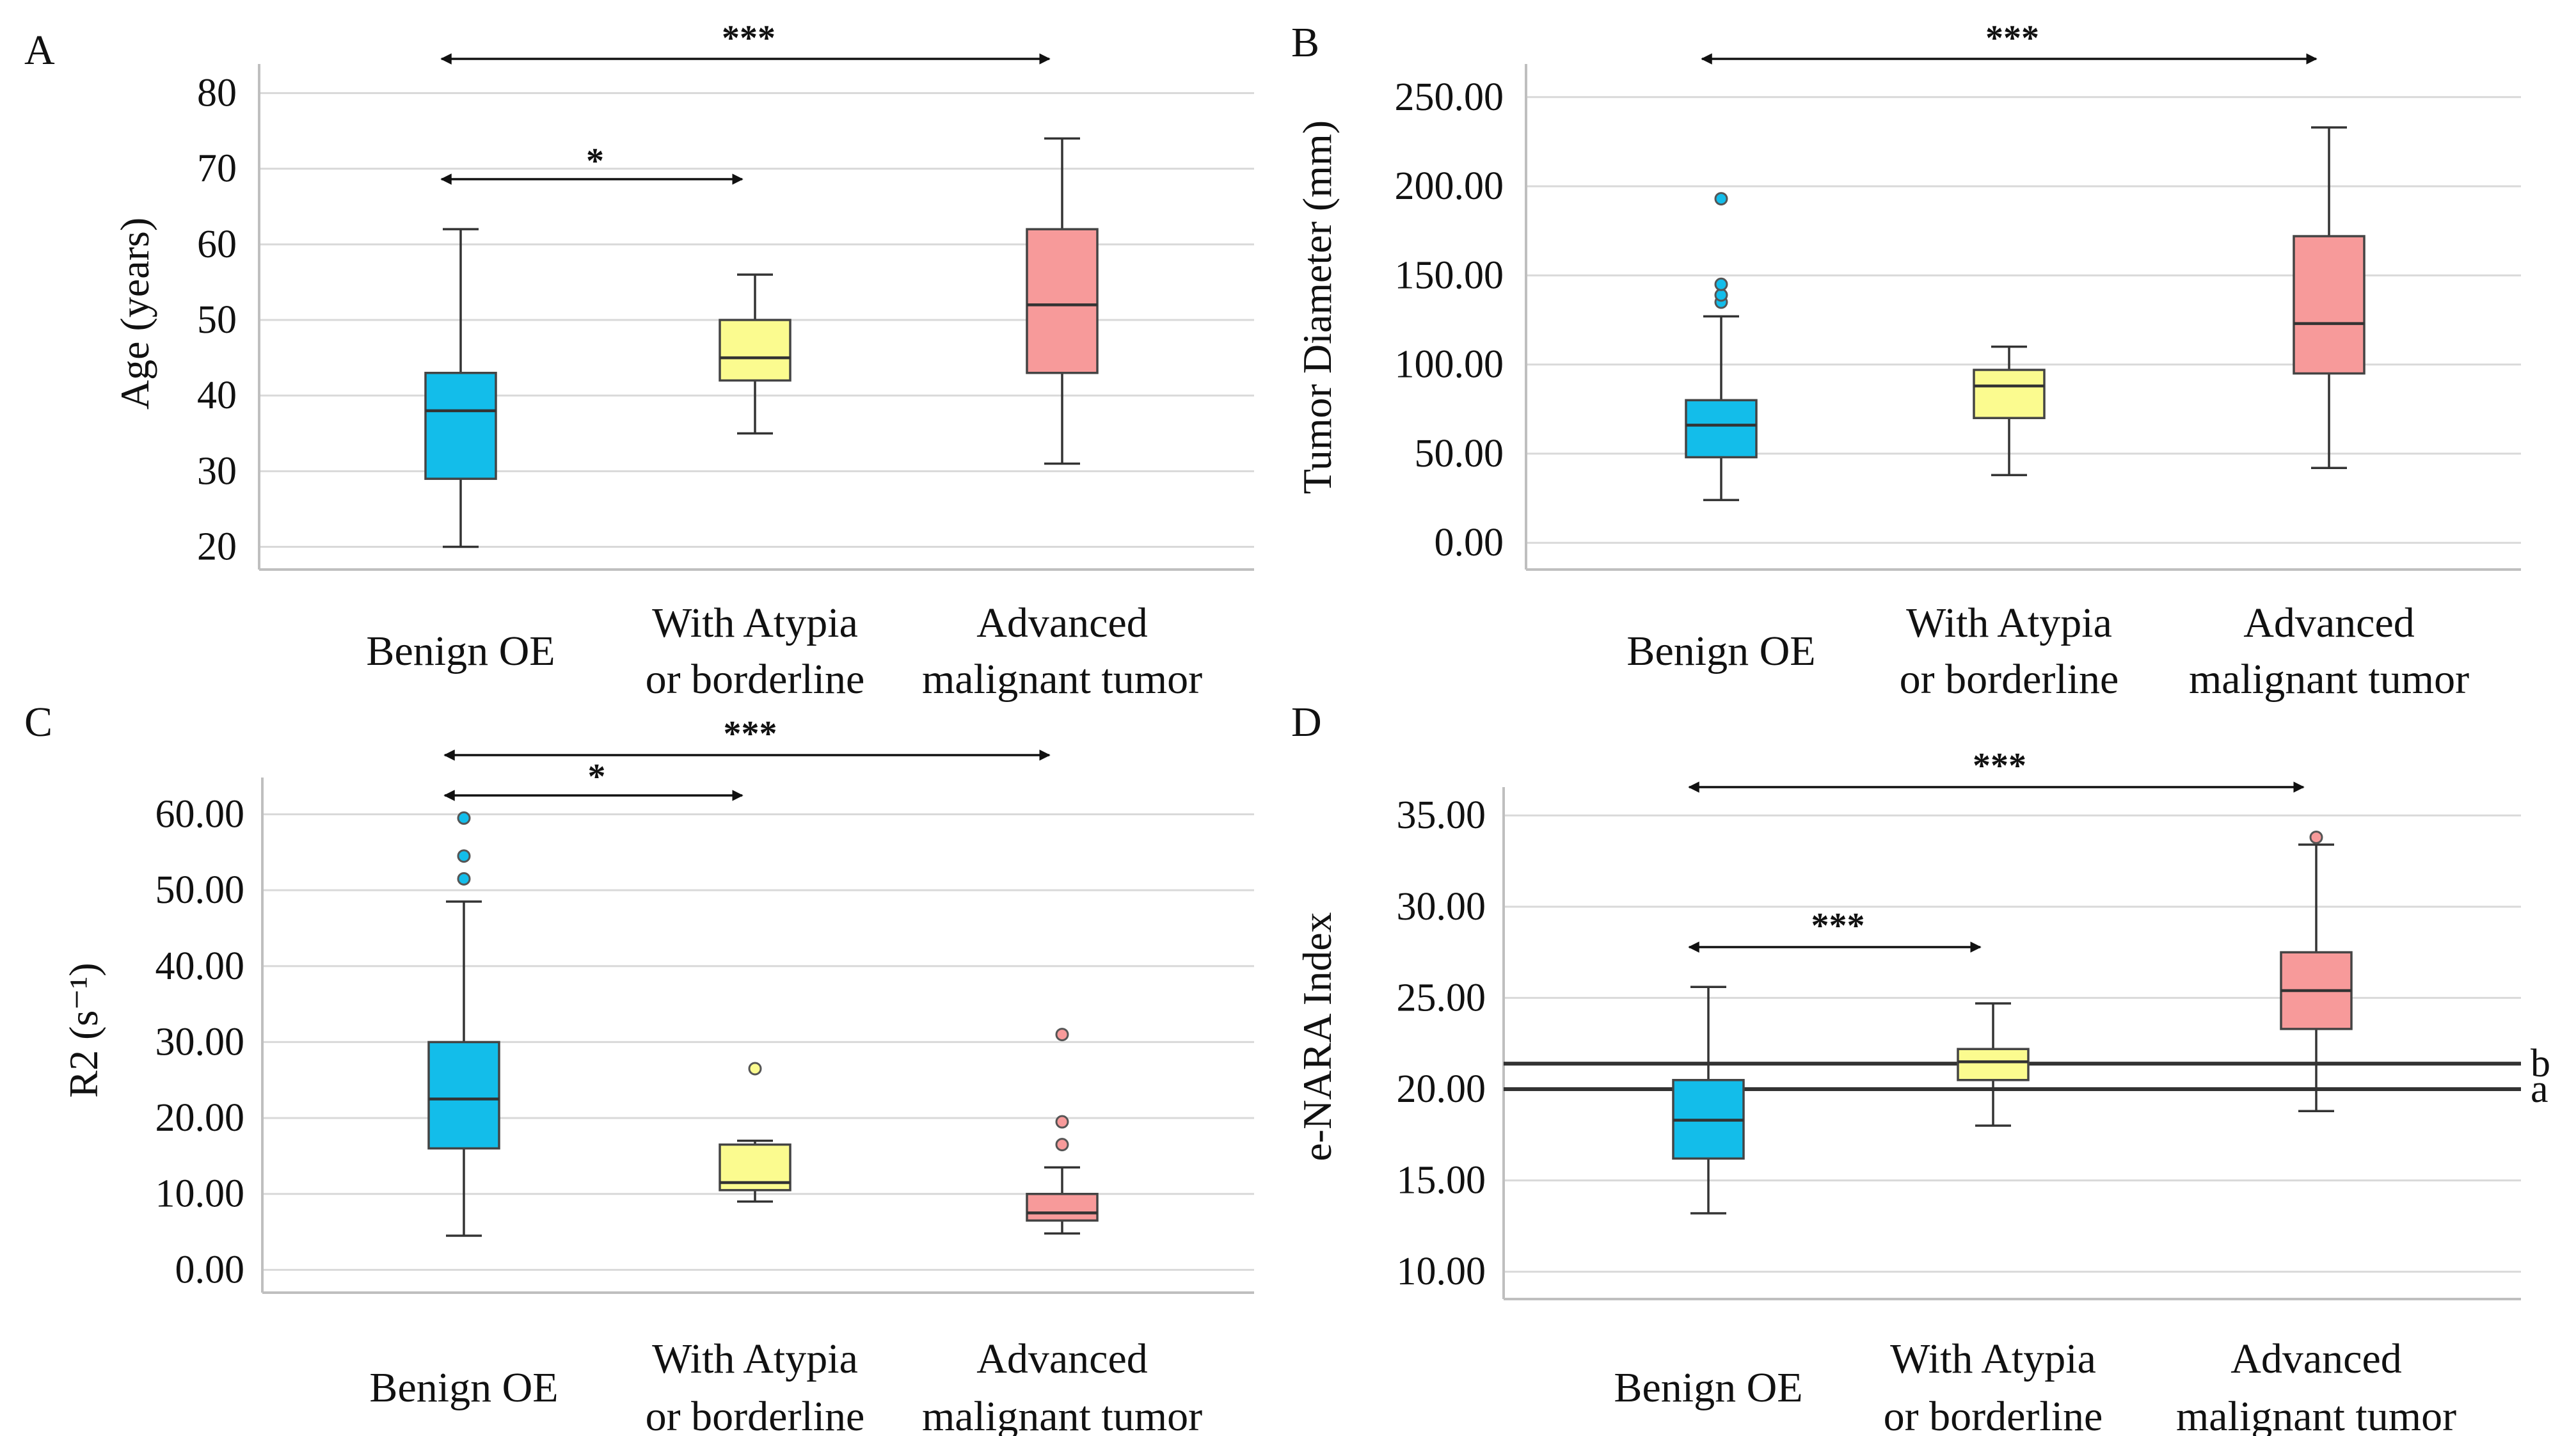  I want to click on panel-d-y-tick-label: 15.00, so click(1442, 1180).